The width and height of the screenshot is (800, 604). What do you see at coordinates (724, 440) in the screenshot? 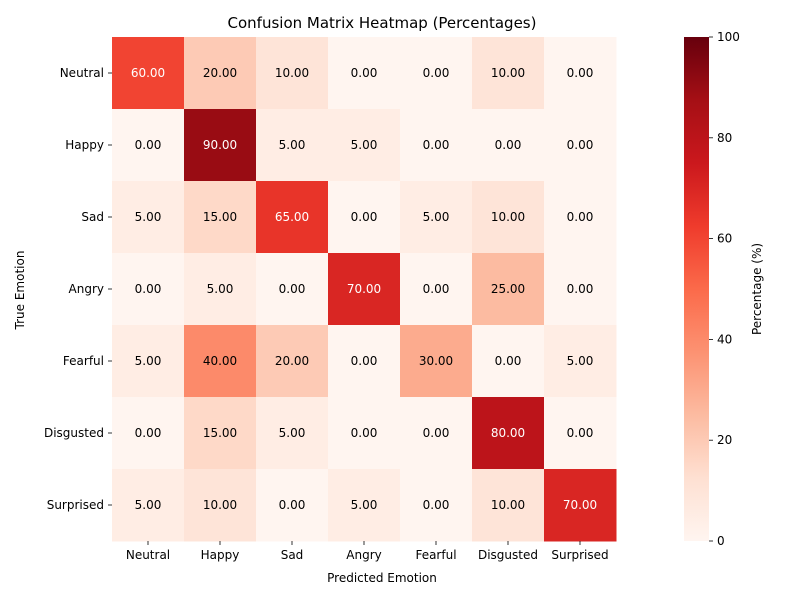
I see `colorbar-tick-label: 20` at bounding box center [724, 440].